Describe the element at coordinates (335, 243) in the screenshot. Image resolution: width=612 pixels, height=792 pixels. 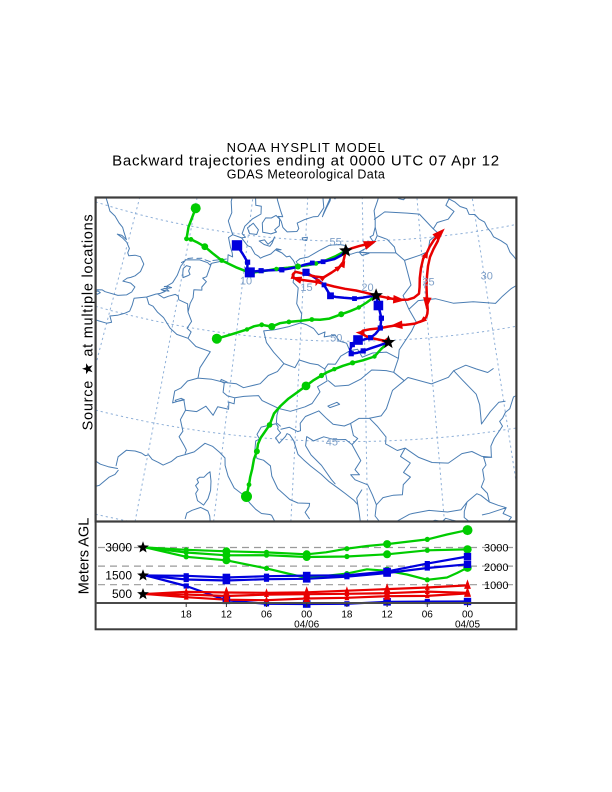
I see `svg-text: 55` at that location.